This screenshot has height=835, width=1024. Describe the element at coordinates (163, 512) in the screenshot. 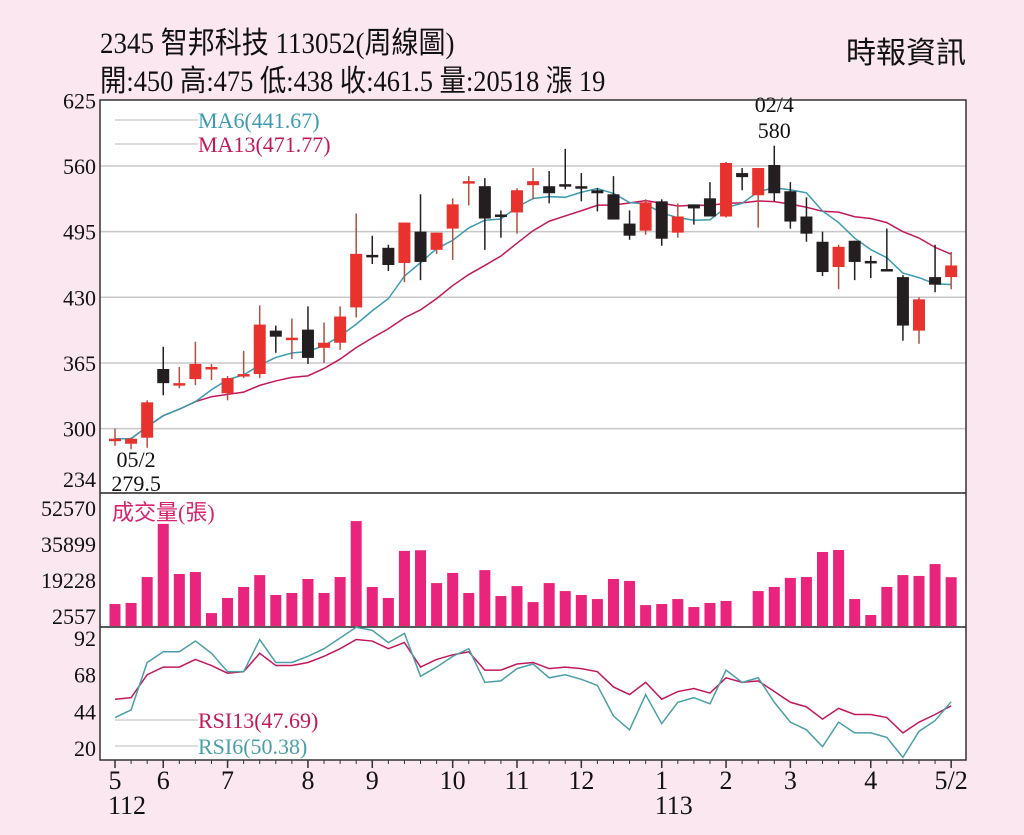

I see `volume-title: 成交量(張)` at that location.